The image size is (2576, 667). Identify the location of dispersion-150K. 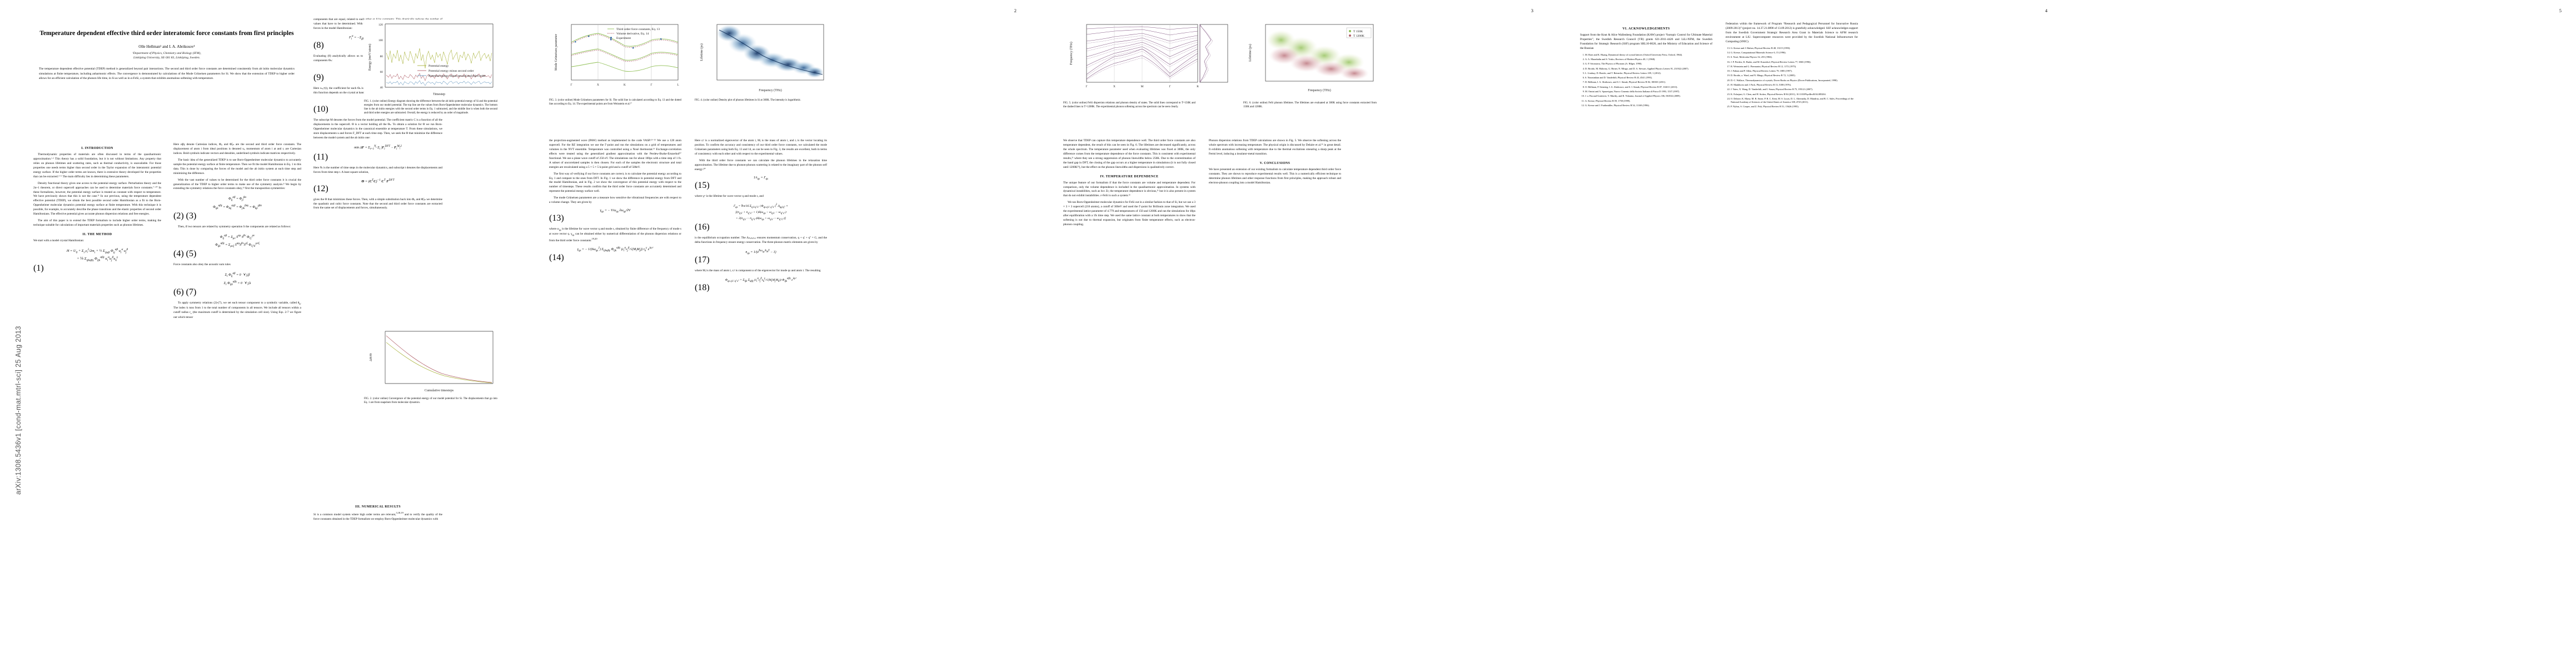
(1142, 52).